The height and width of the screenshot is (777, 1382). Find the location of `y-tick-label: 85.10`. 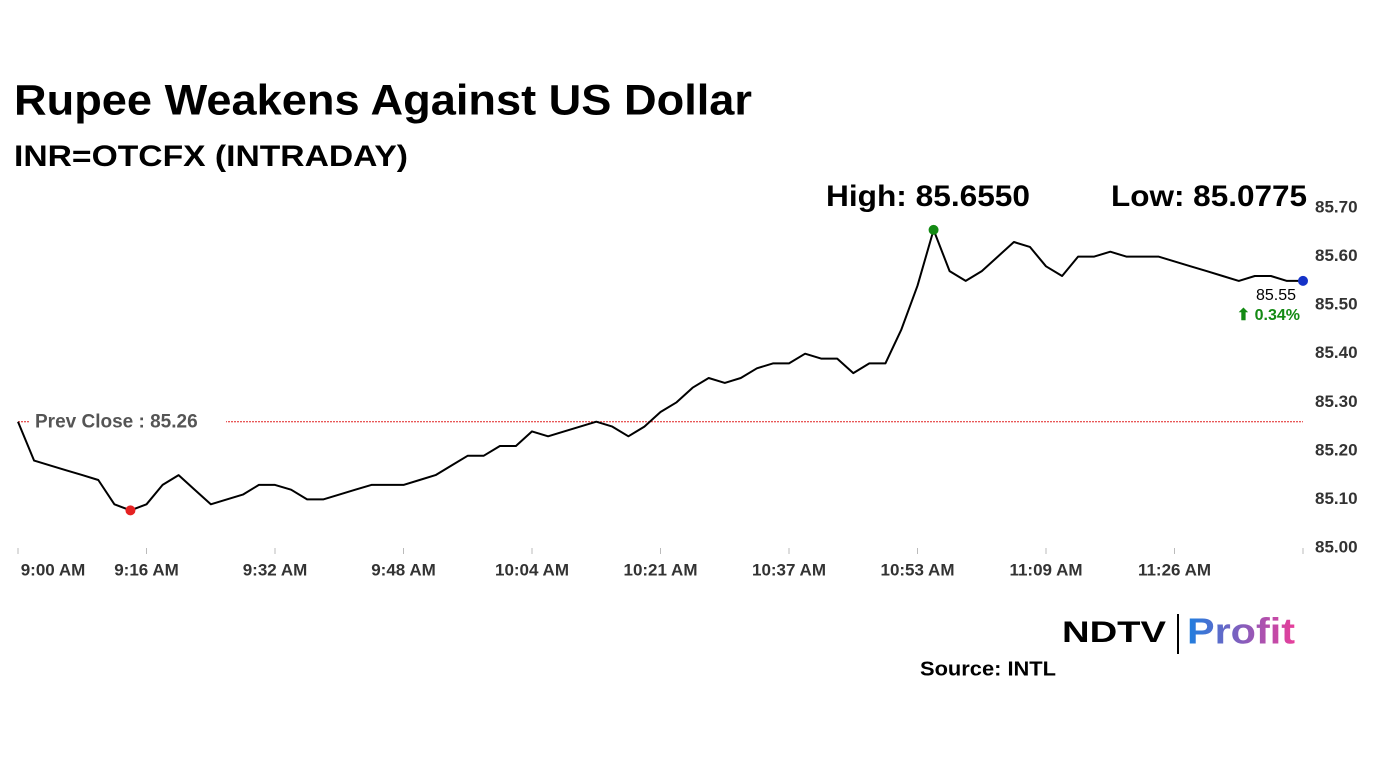

y-tick-label: 85.10 is located at coordinates (1336, 498).